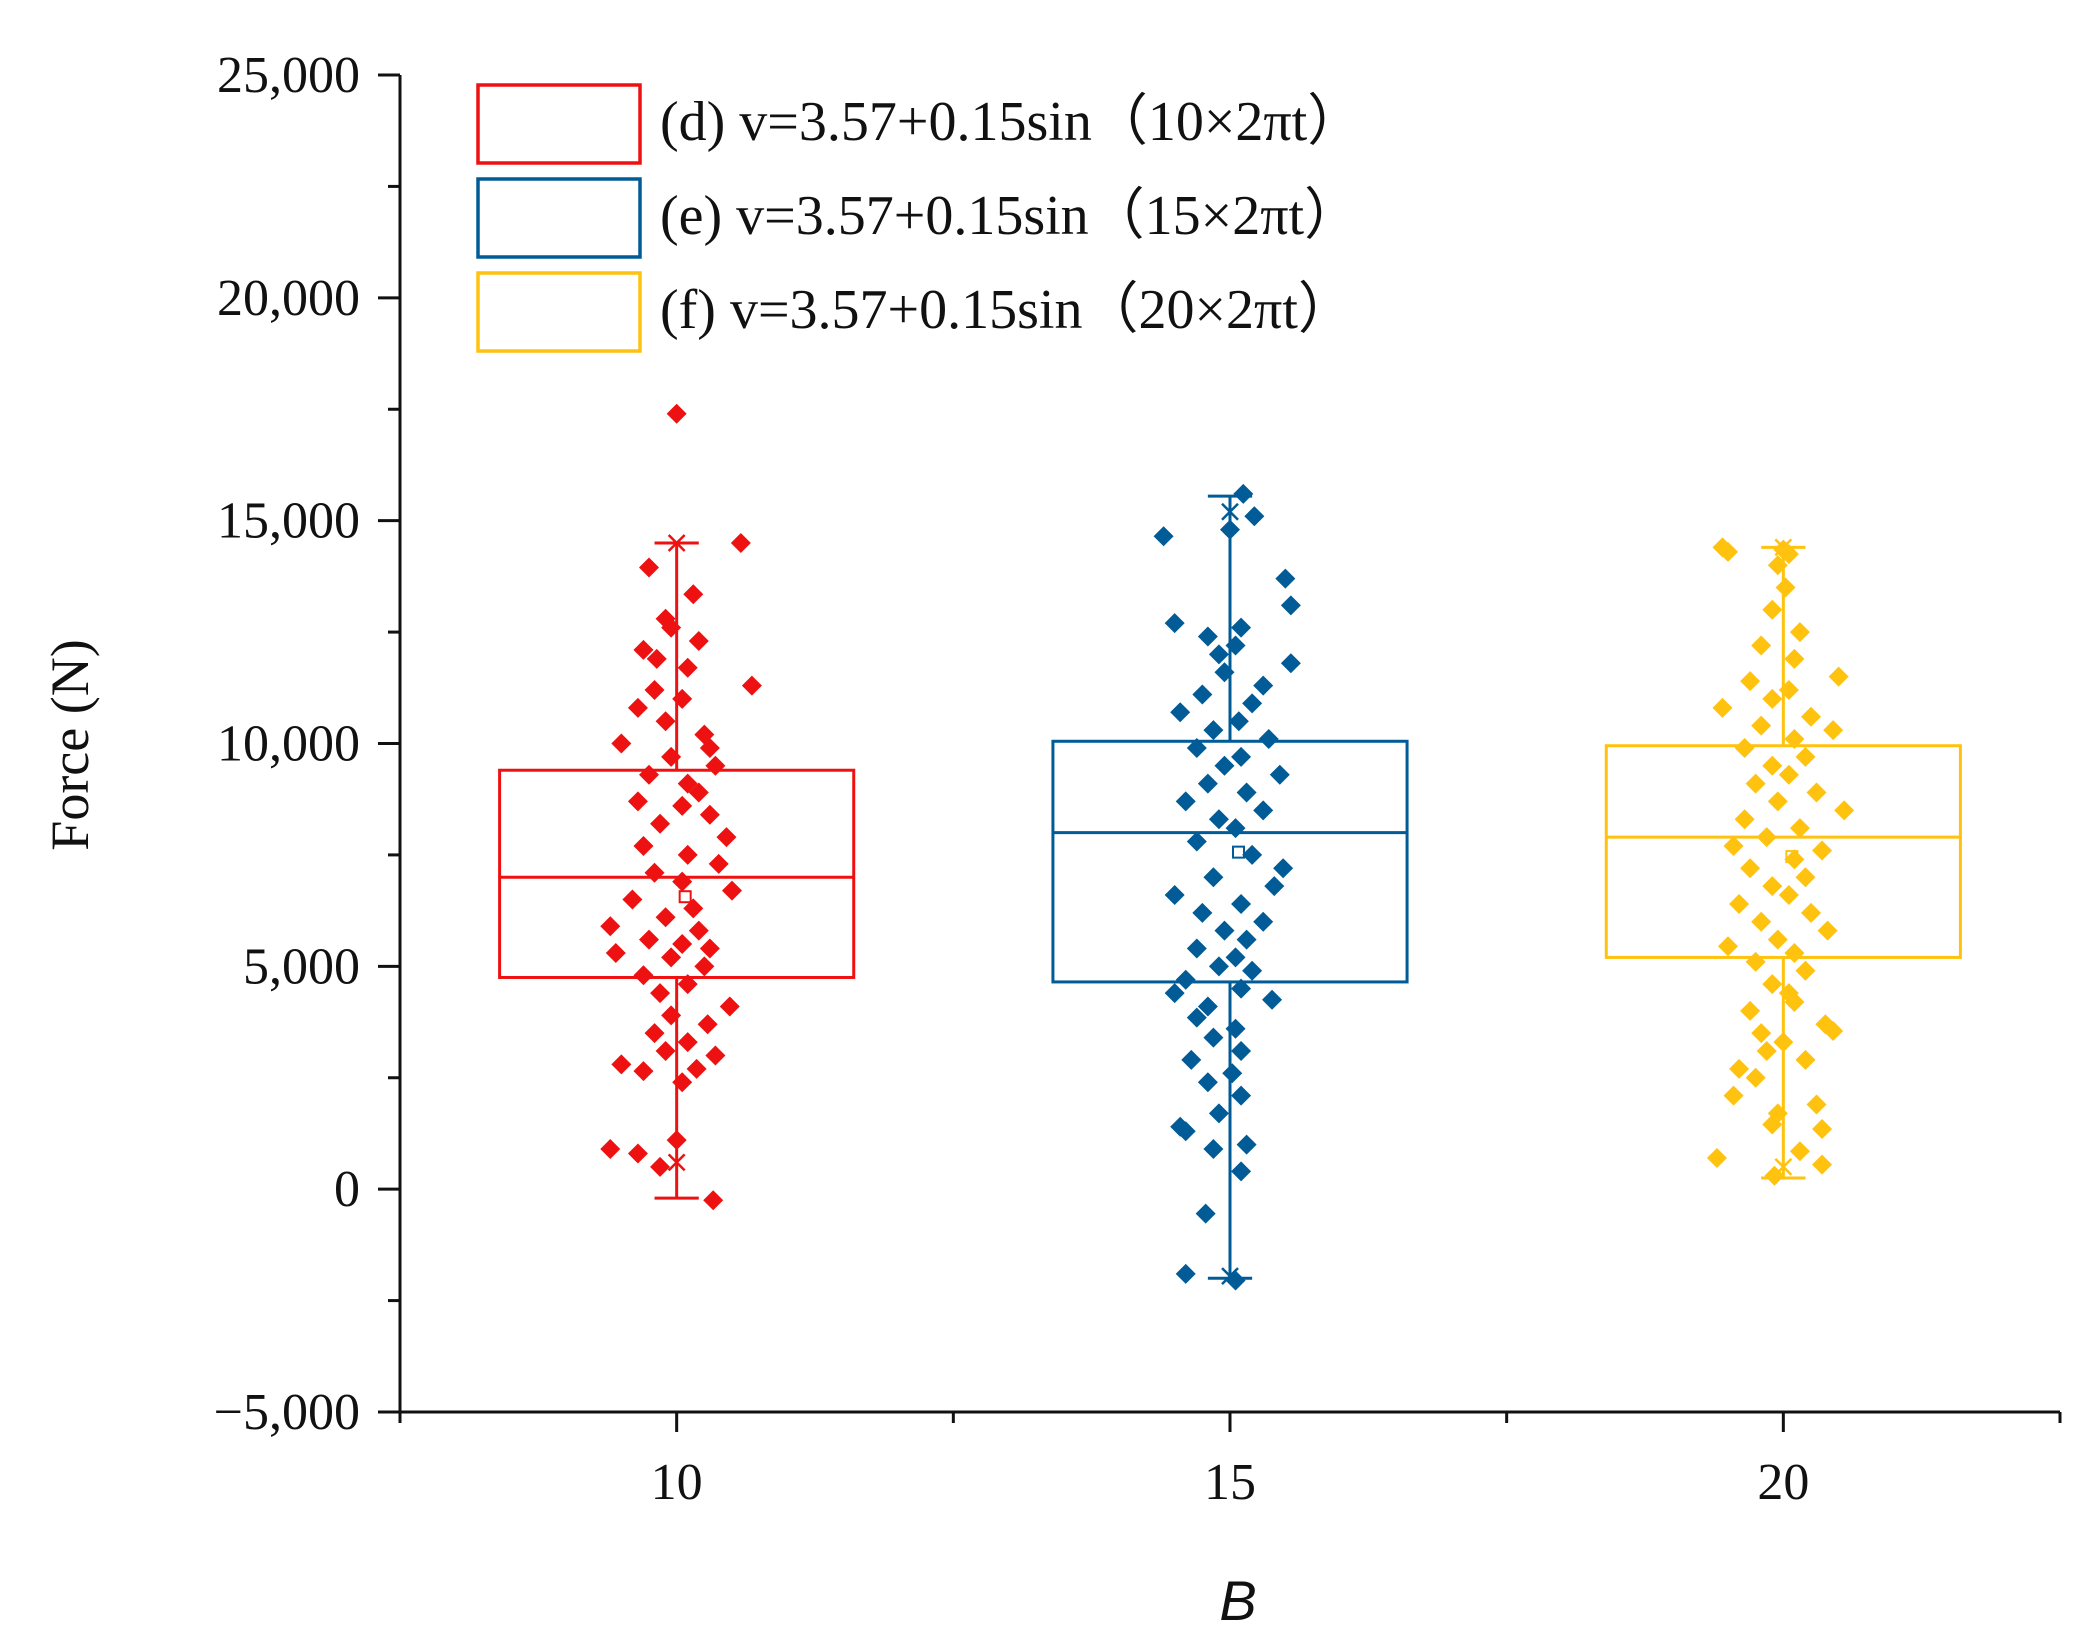 The image size is (2078, 1646). I want to click on y-tick-label: −5,000, so click(287, 1412).